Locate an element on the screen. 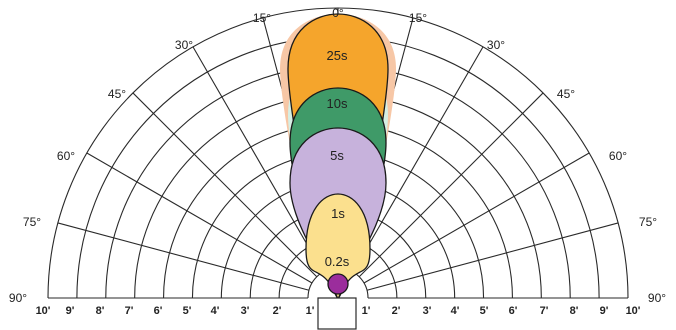 The image size is (676, 330). distance-label-left: 9' is located at coordinates (70, 311).